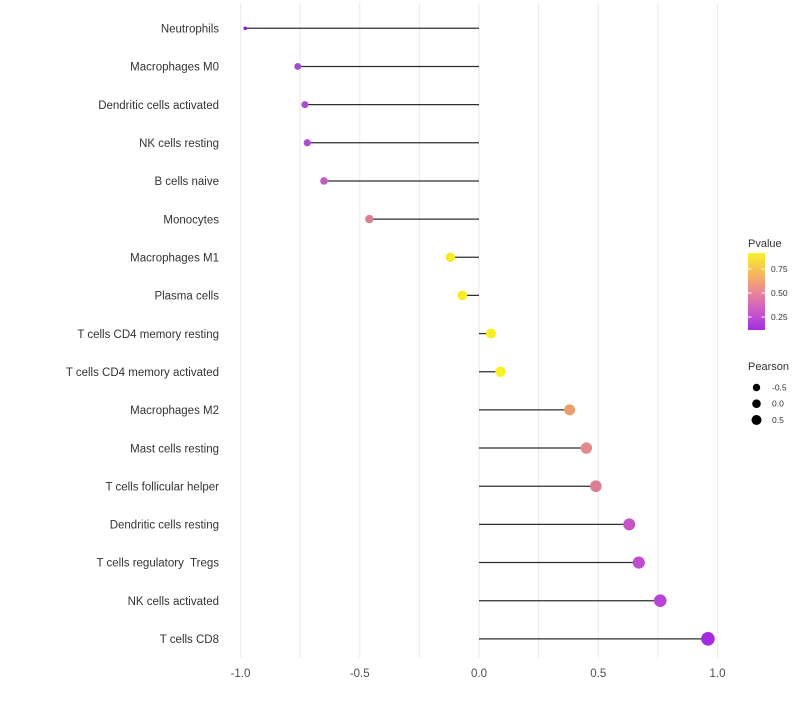  Describe the element at coordinates (186, 297) in the screenshot. I see `category-label: Plasma cells` at that location.